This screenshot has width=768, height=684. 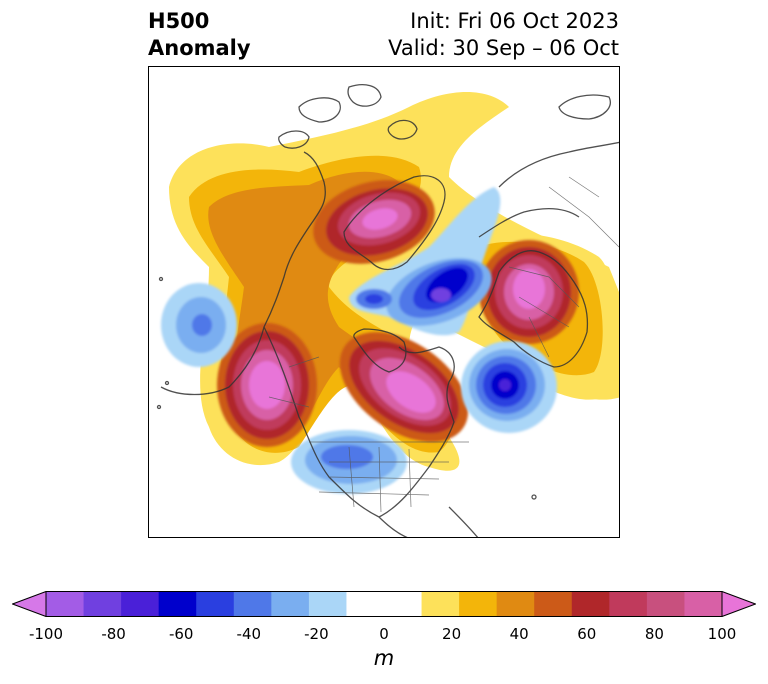 What do you see at coordinates (452, 634) in the screenshot?
I see `colorbar-tick-label: 20` at bounding box center [452, 634].